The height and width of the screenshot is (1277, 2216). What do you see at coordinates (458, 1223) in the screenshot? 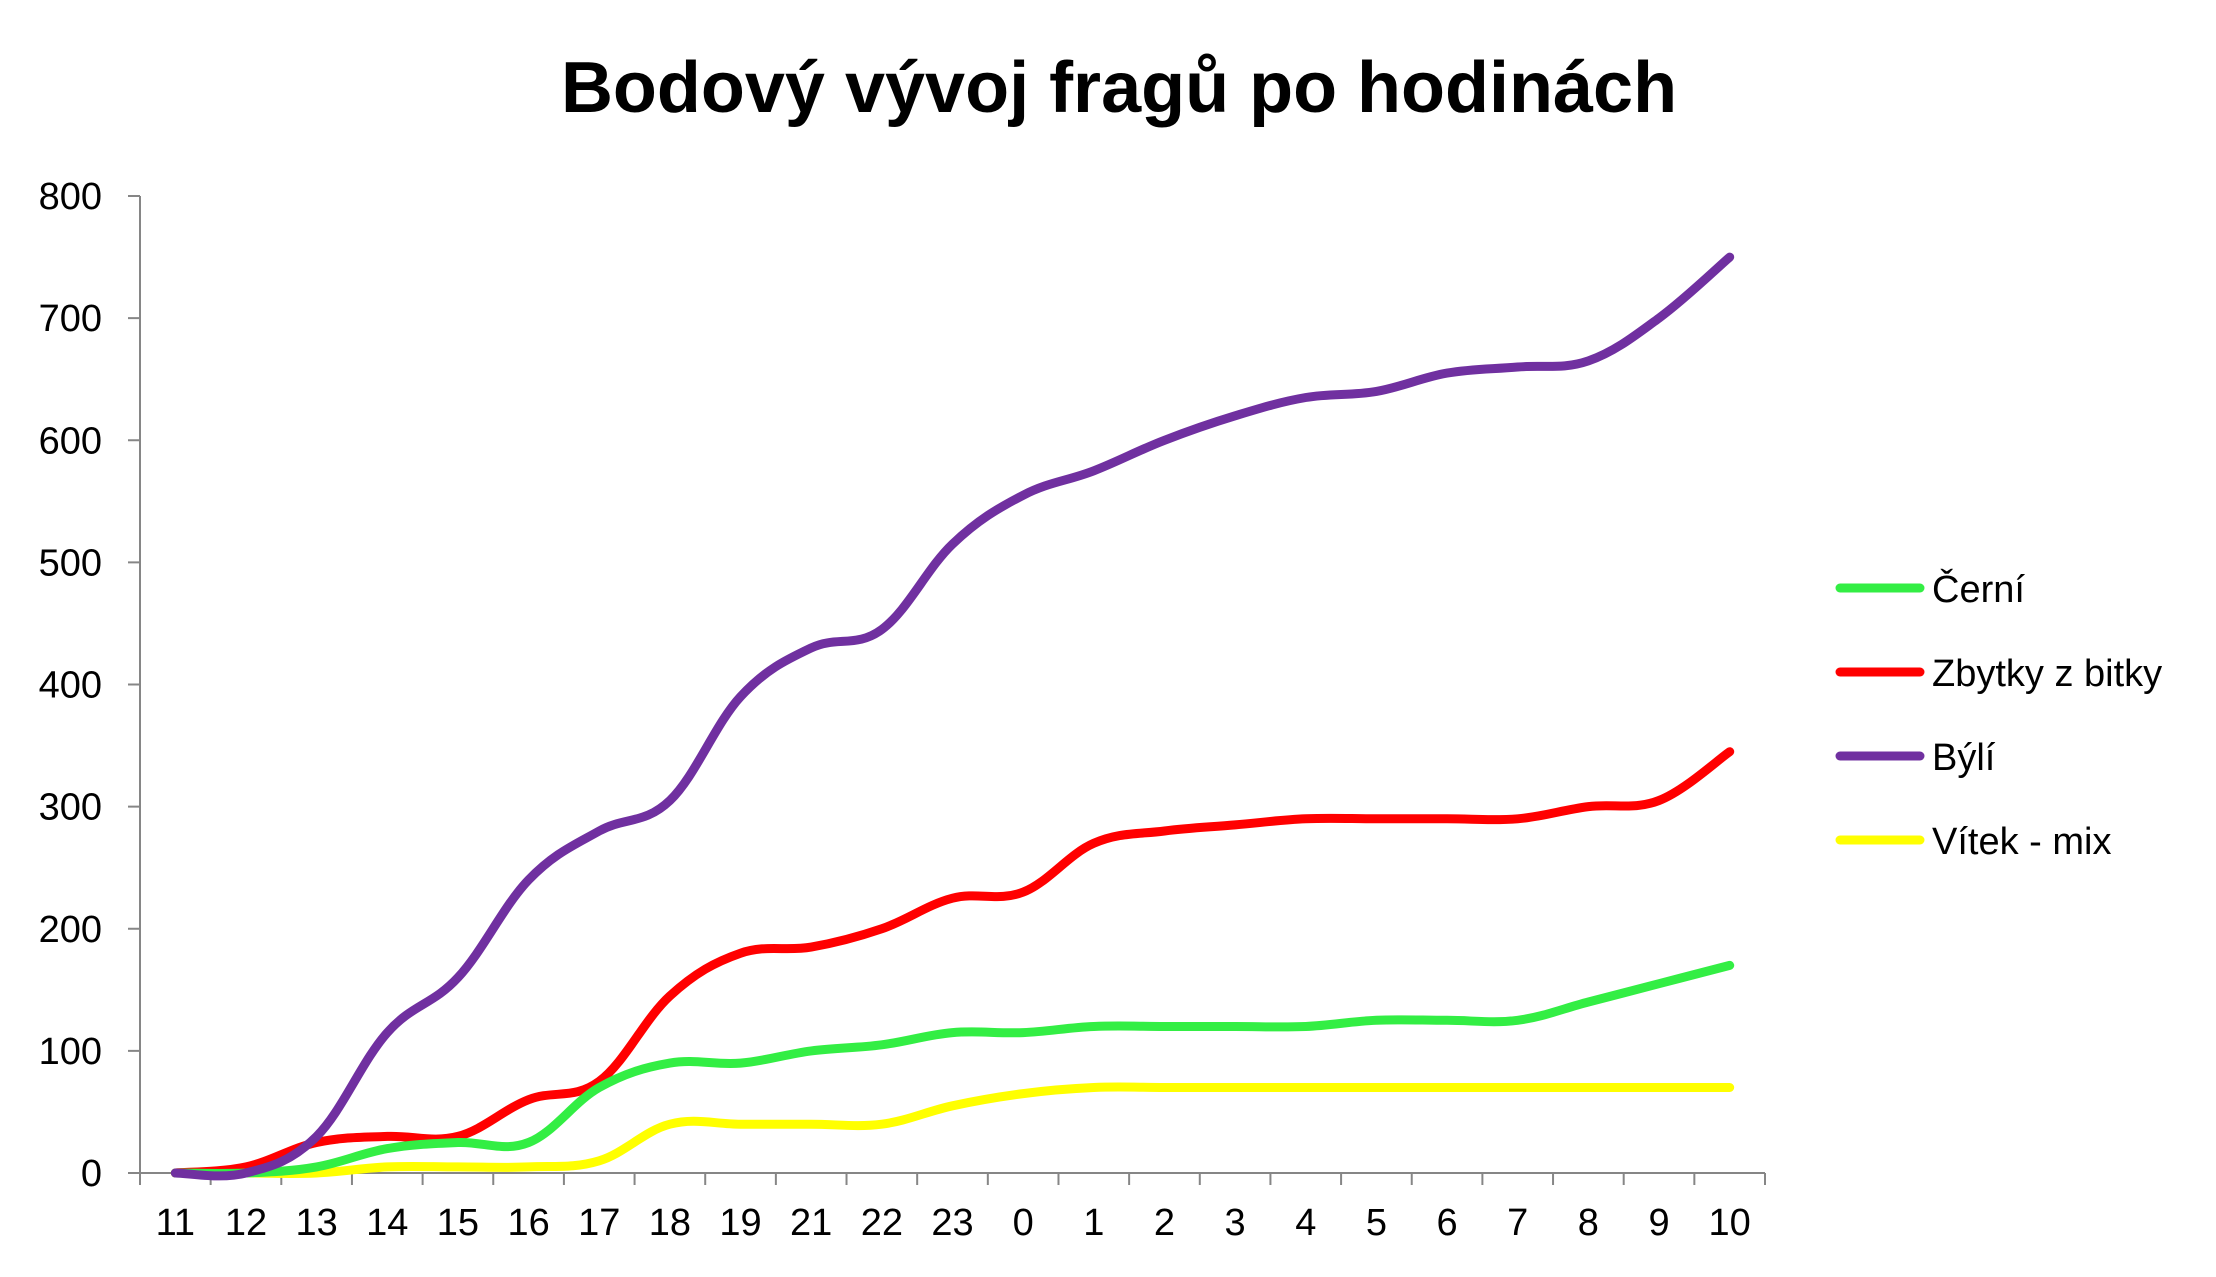
I see `x-tick-label: 15` at bounding box center [458, 1223].